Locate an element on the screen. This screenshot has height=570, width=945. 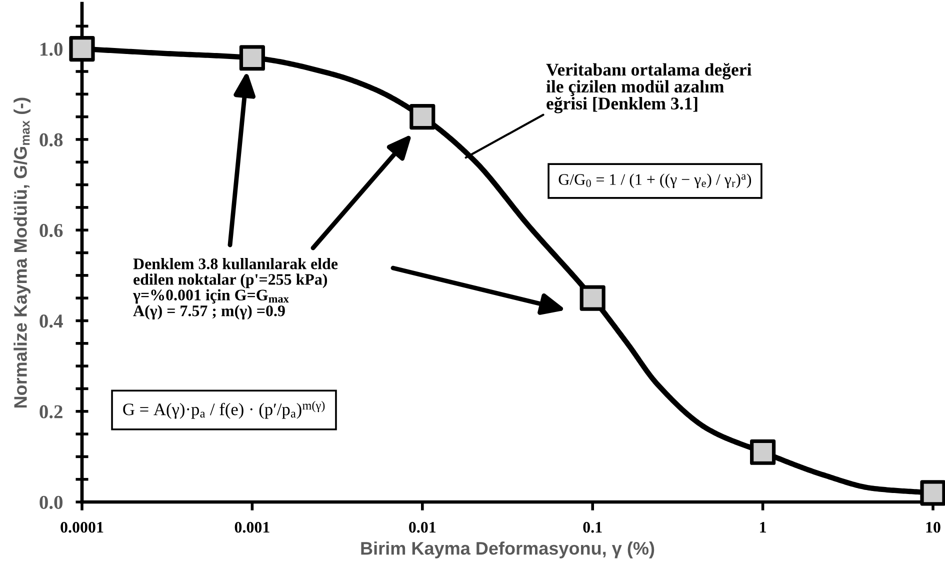
y-tick-label: 0.0 is located at coordinates (51, 503).